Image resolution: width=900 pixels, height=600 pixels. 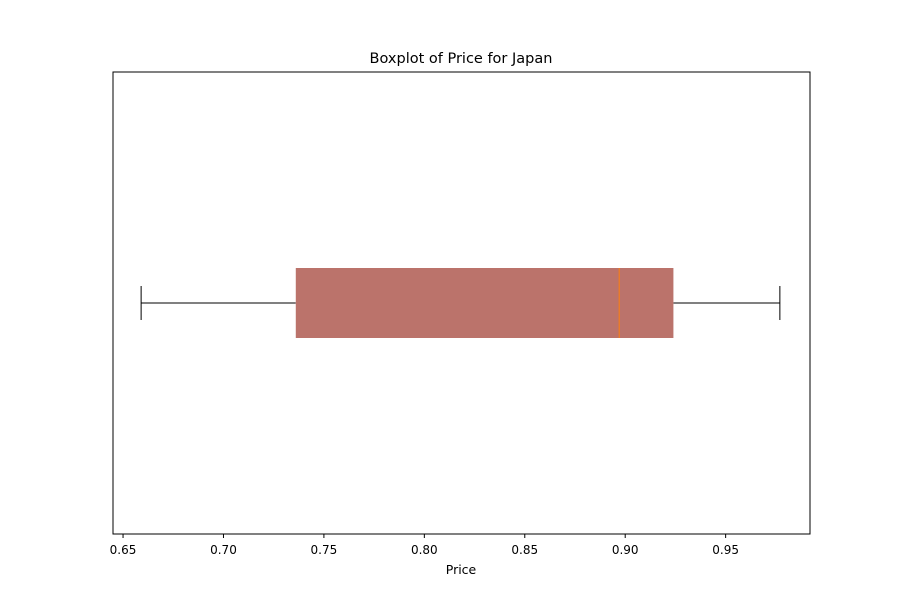 What do you see at coordinates (625, 550) in the screenshot?
I see `x-tick-label: 0.90` at bounding box center [625, 550].